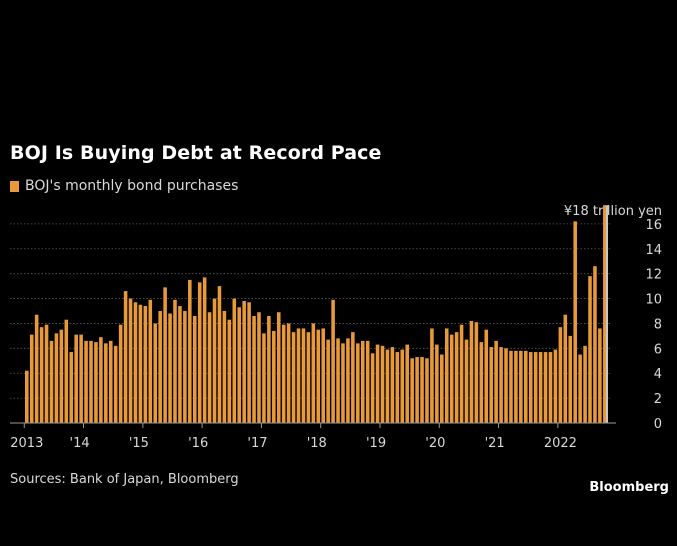 The image size is (677, 546). I want to click on brand-logo: Bloomberg, so click(629, 487).